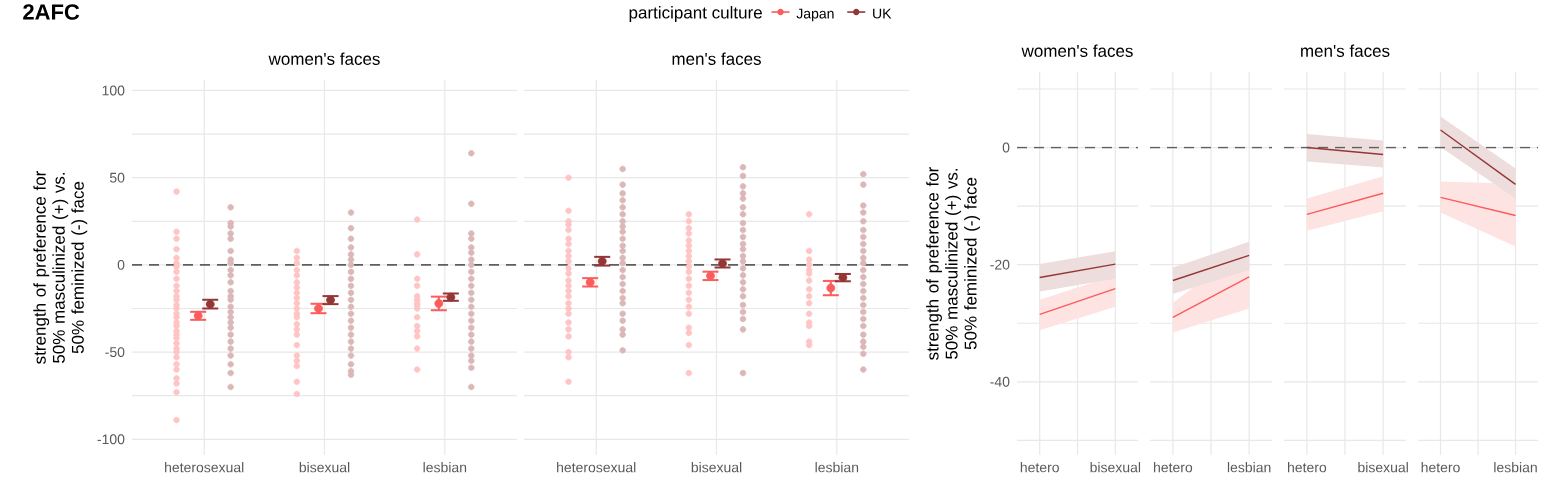 The height and width of the screenshot is (488, 1545). I want to click on legend-label: UK, so click(882, 13).